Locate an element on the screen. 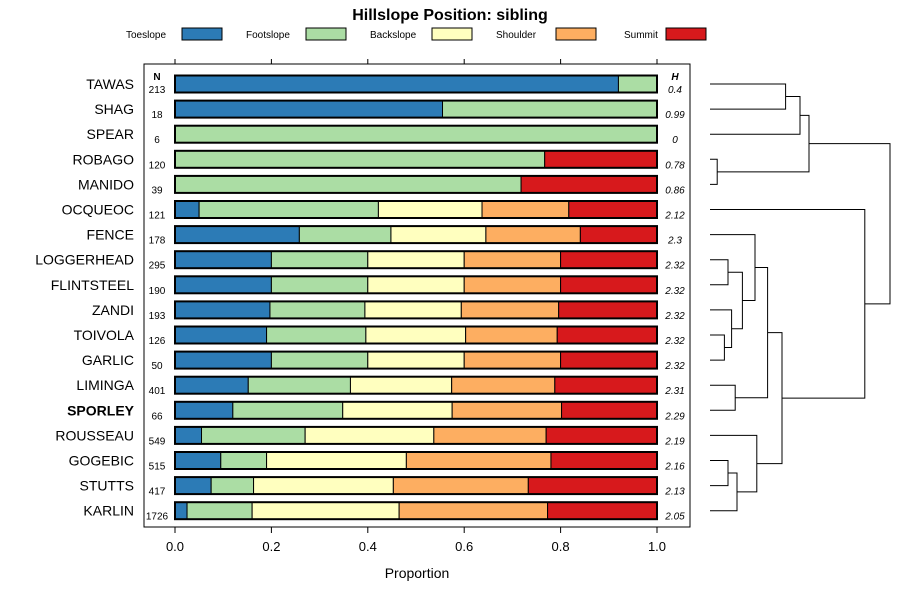  row-label: KARLIN is located at coordinates (108, 511).